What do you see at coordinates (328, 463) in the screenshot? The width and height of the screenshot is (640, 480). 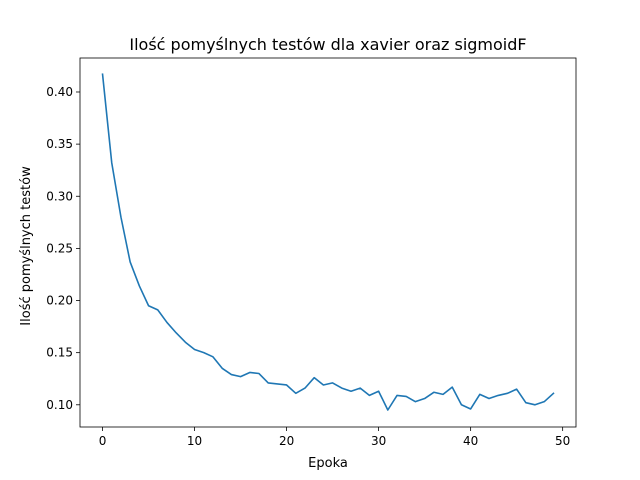 I see `x-axis-label: Epoka` at bounding box center [328, 463].